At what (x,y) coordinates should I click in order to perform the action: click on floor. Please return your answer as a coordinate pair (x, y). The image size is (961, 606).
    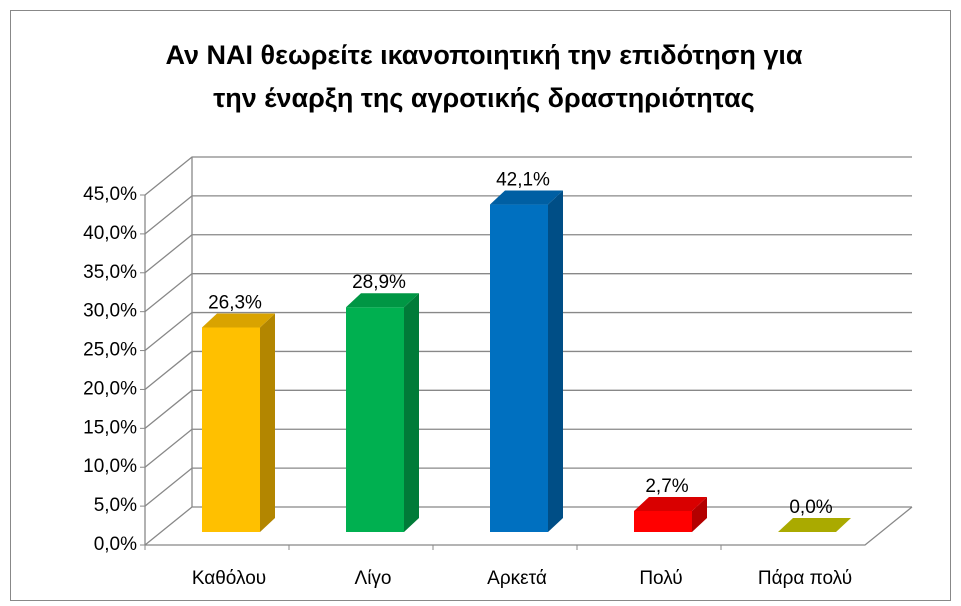
    Looking at the image, I should click on (529, 526).